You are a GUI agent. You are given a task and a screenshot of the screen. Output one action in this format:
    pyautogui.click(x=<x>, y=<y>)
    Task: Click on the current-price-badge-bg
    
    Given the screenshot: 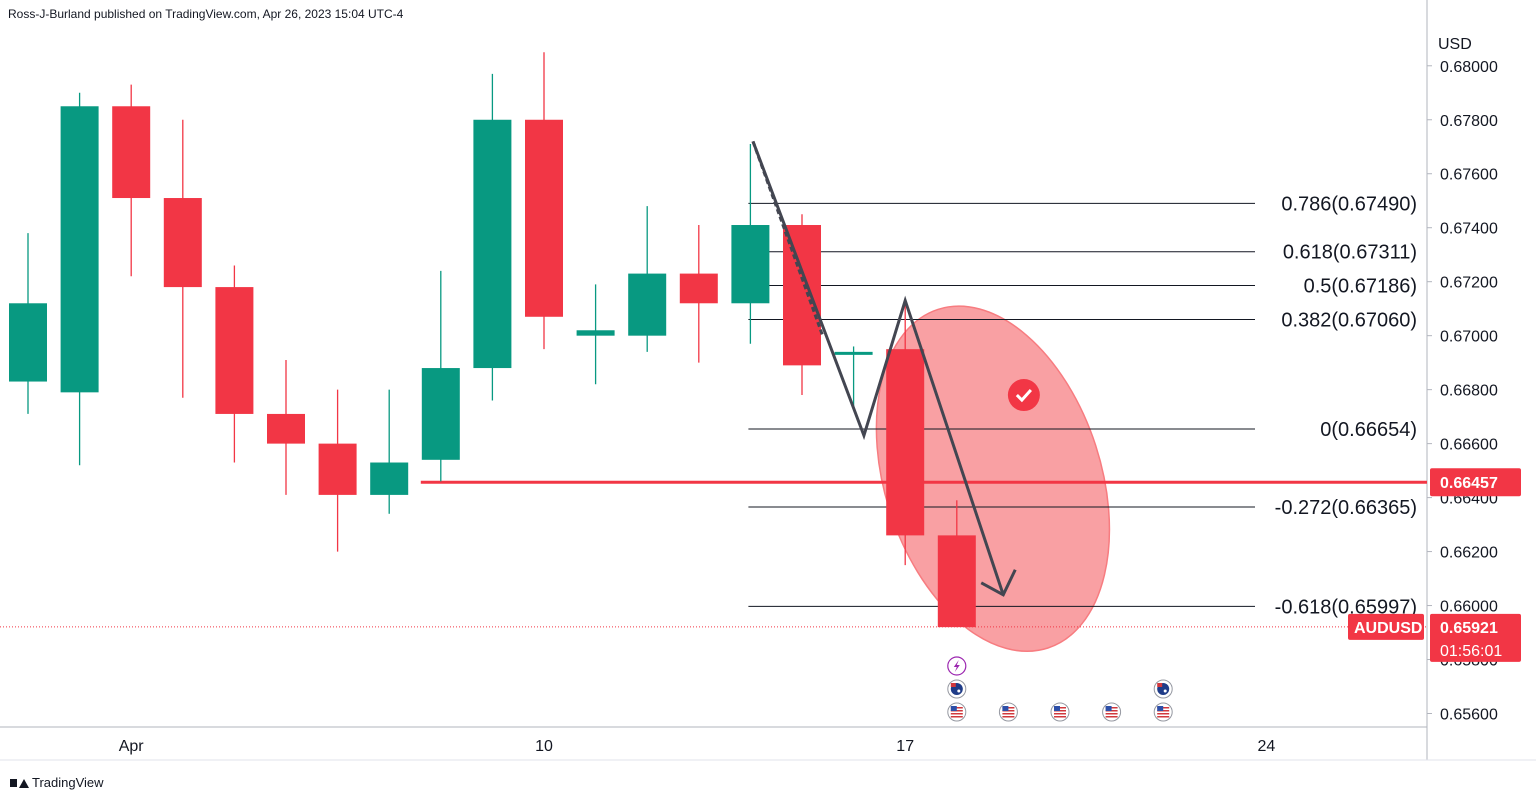 What is the action you would take?
    pyautogui.click(x=1475, y=637)
    